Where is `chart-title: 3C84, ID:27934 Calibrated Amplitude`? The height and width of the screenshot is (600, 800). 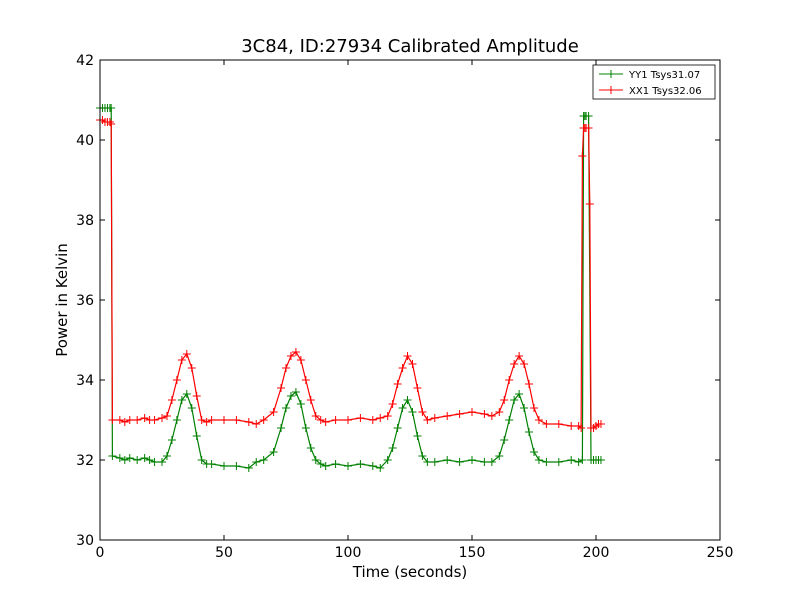
chart-title: 3C84, ID:27934 Calibrated Amplitude is located at coordinates (410, 46).